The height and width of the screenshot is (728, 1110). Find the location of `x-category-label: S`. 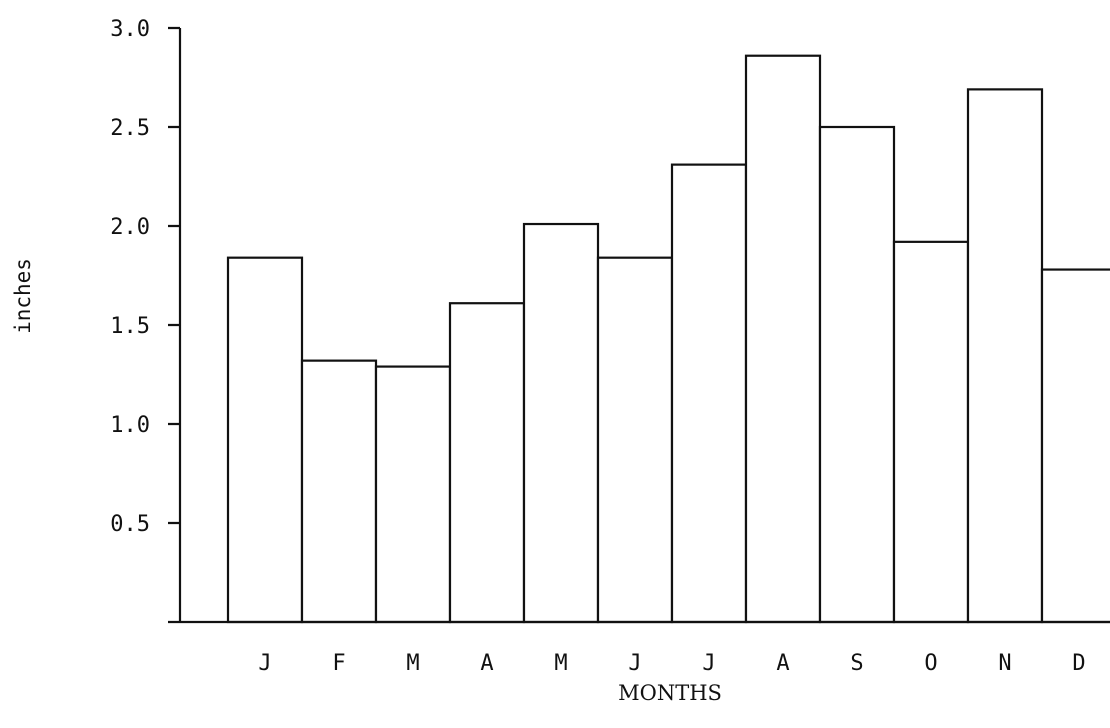

x-category-label: S is located at coordinates (856, 663).